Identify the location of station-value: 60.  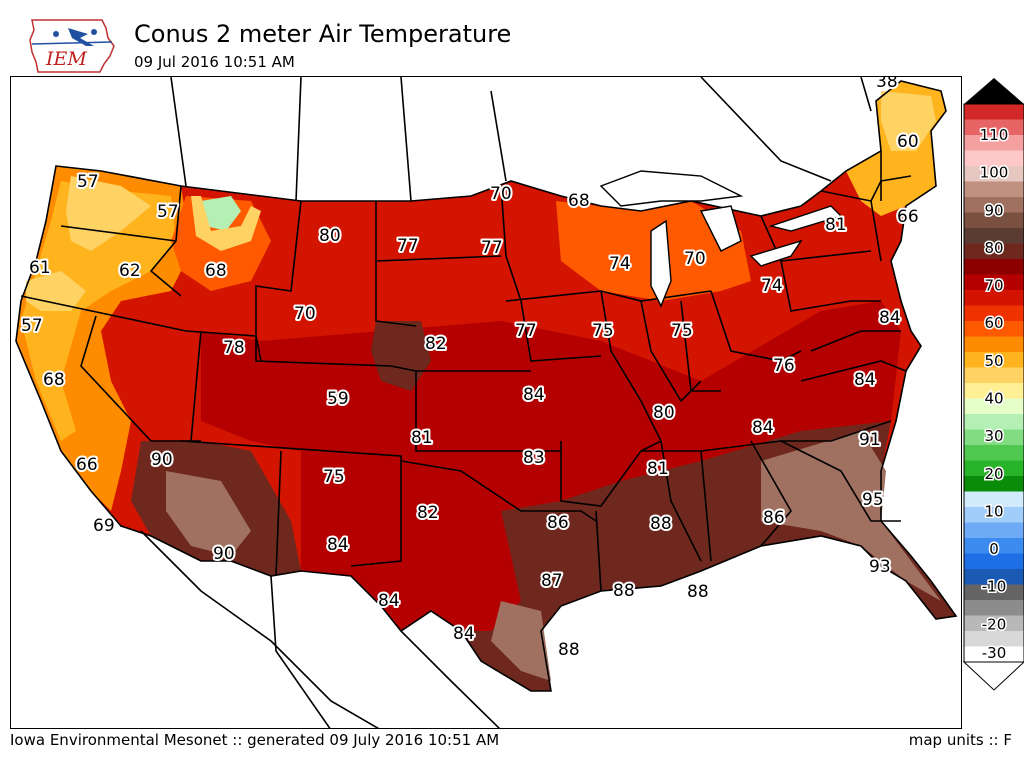
(908, 142).